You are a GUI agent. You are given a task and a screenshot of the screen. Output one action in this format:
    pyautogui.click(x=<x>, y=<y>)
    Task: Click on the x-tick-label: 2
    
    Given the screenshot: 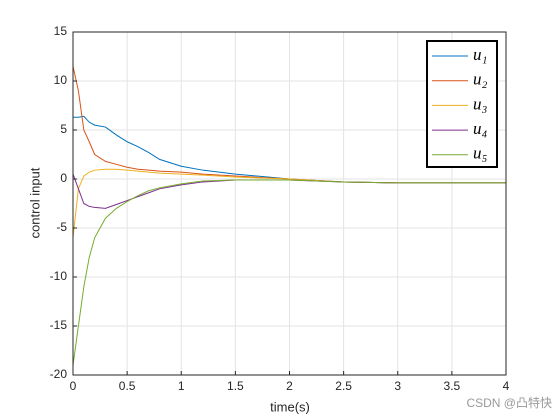 What is the action you would take?
    pyautogui.click(x=289, y=386)
    